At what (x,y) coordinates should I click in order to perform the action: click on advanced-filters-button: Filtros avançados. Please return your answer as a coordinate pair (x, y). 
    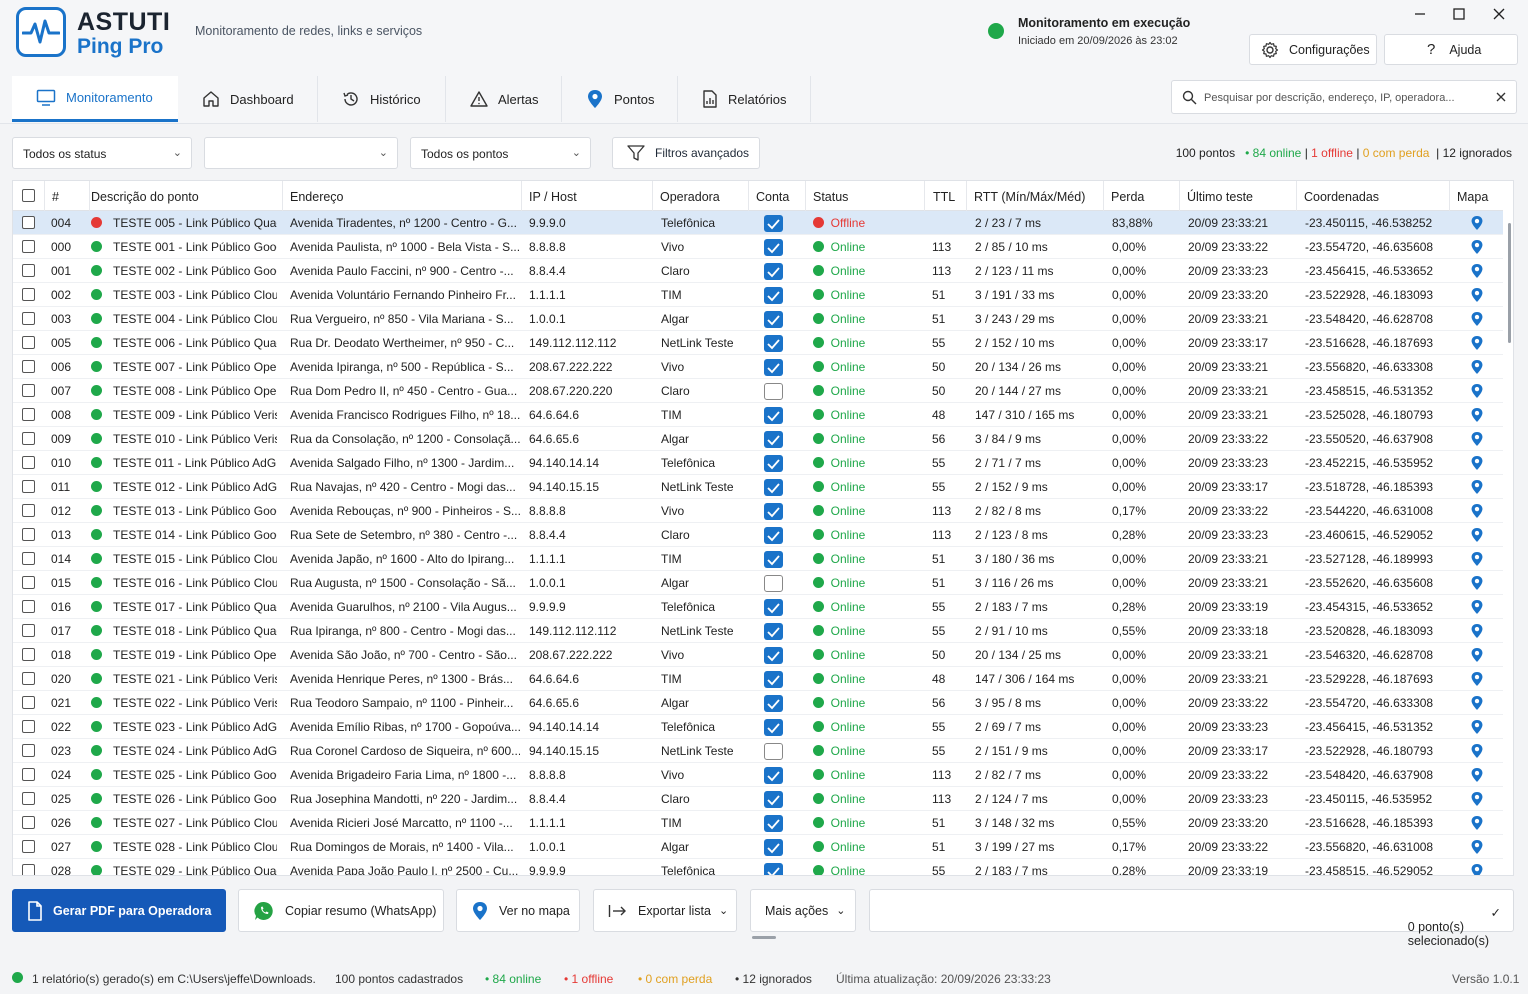
    Looking at the image, I should click on (686, 153).